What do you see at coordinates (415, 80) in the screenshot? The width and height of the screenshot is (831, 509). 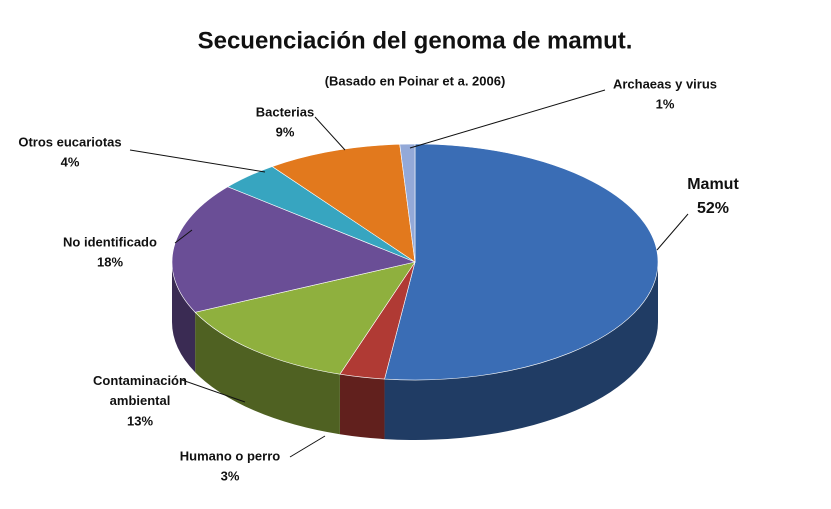 I see `chart-subtitle: (Basado en Poinar et a. 2006)` at bounding box center [415, 80].